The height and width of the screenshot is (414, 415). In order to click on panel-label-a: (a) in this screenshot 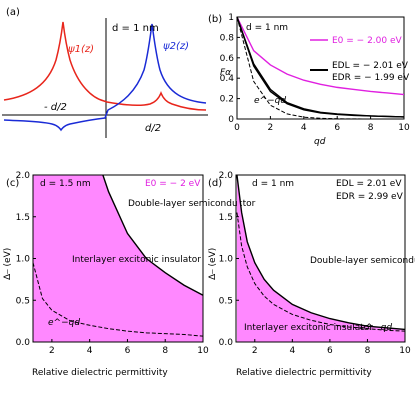, I will do `click(13, 12)`.